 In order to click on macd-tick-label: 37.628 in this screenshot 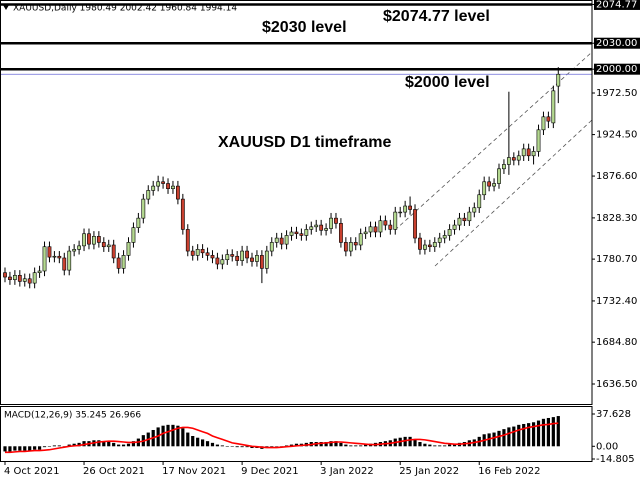, I will do `click(613, 414)`.